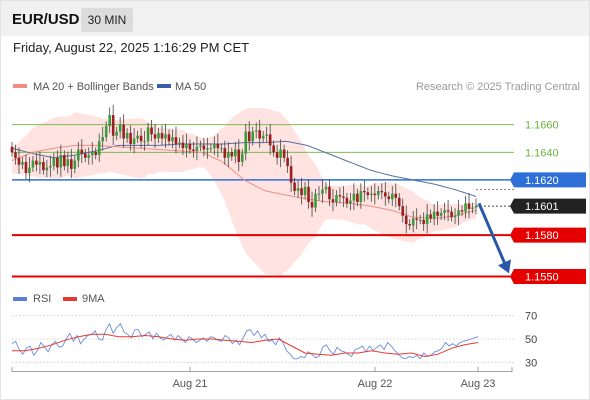  I want to click on price-level-labels: 1.1660 1.1640 1.1620 1.1601 1.1580 1.1550, so click(548, 202).